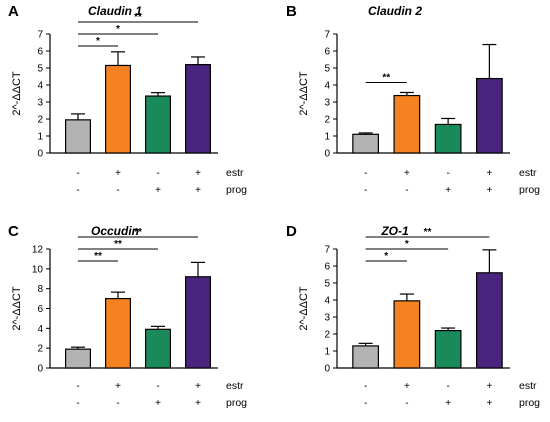  I want to click on panel-title: Claudin 2, so click(395, 11).